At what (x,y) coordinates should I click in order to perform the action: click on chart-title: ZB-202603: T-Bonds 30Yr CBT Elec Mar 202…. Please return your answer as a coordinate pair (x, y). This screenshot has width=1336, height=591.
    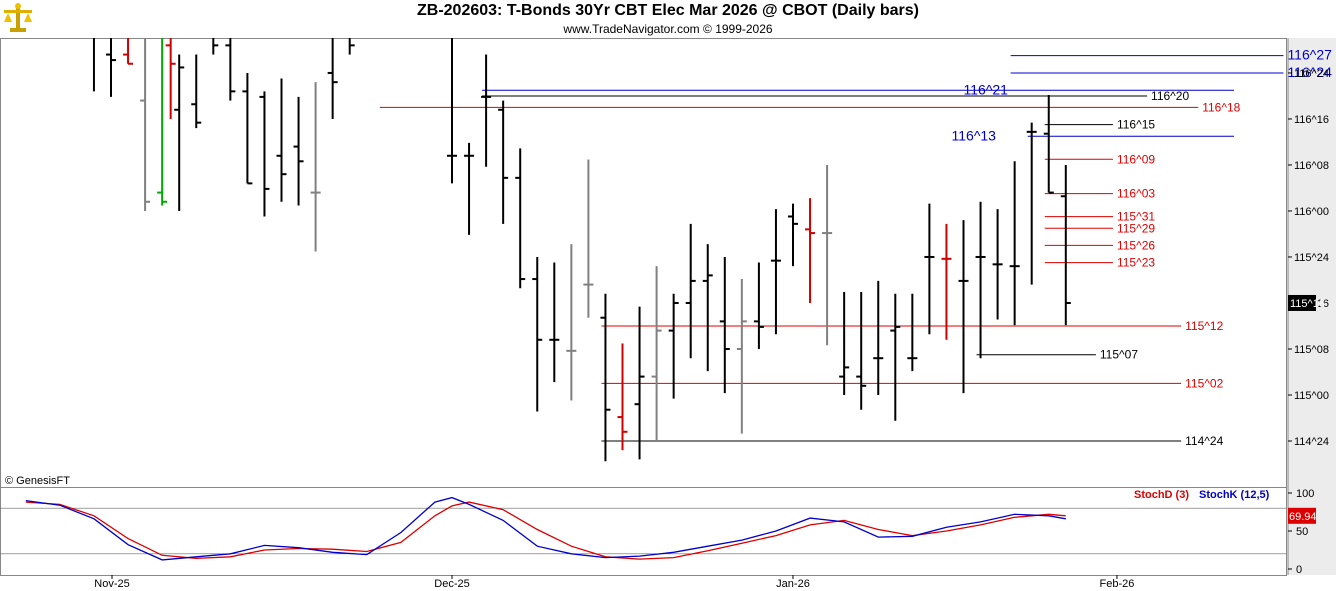
    Looking at the image, I should click on (668, 10).